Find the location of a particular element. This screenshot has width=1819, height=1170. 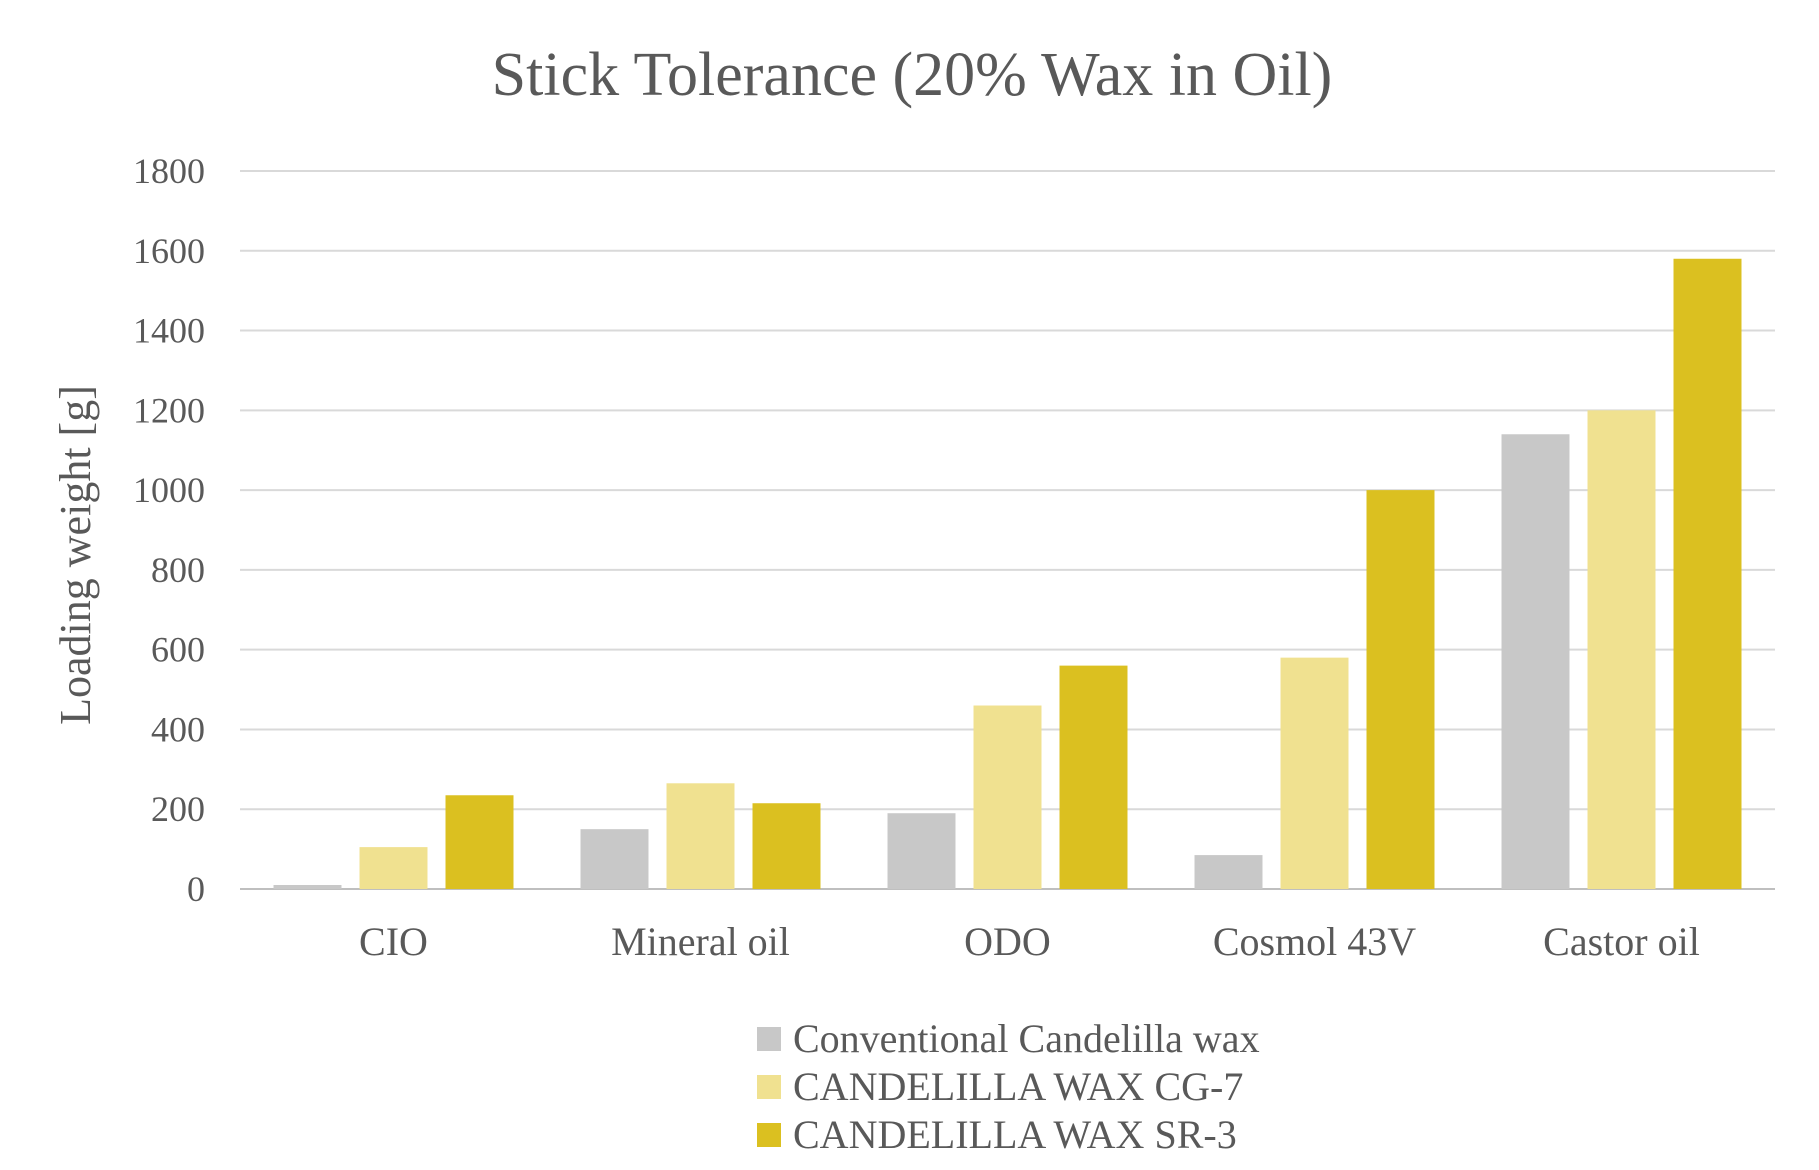

y-tick-label: 800 is located at coordinates (178, 570).